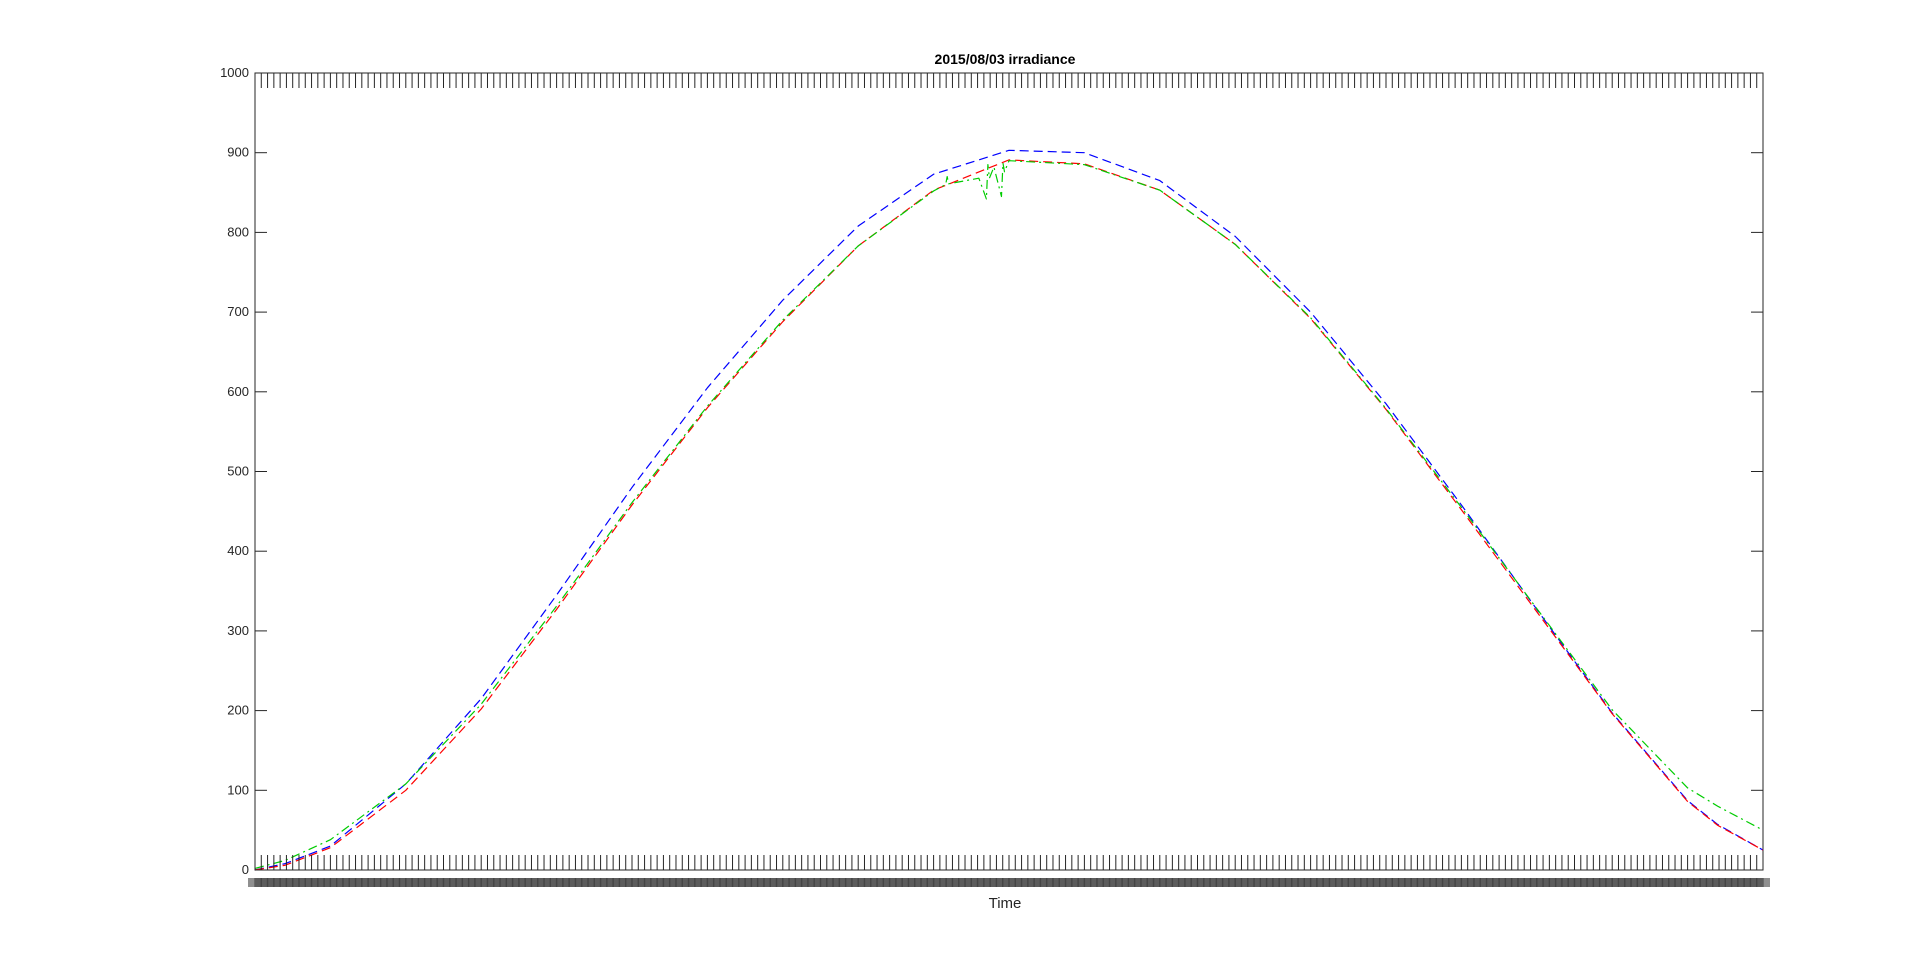 The width and height of the screenshot is (1920, 964). What do you see at coordinates (1005, 59) in the screenshot?
I see `chart-title: 2015/08/03 irradiance` at bounding box center [1005, 59].